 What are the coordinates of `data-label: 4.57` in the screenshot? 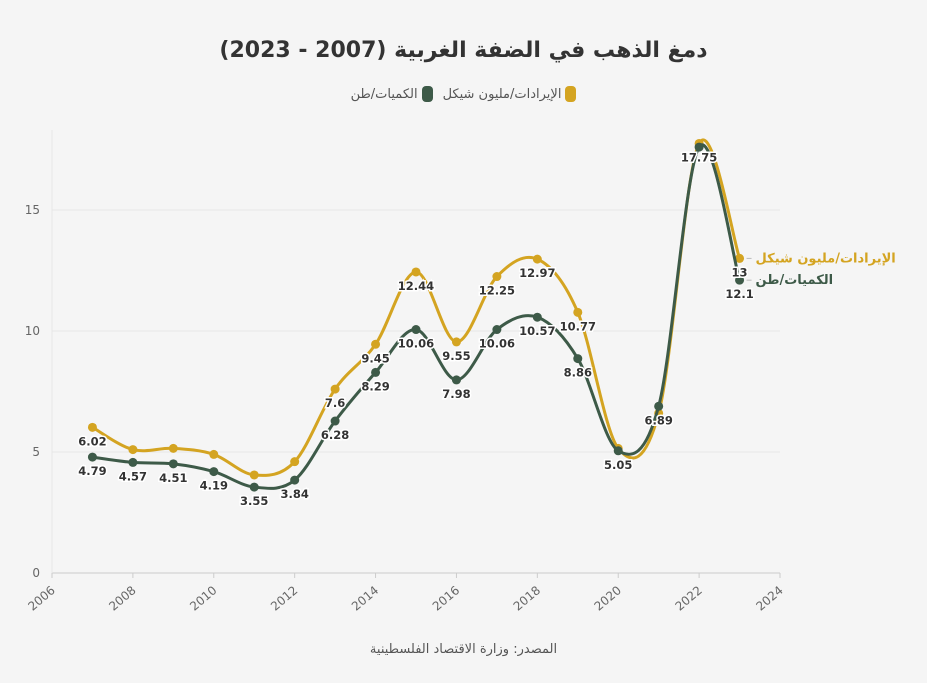 It's located at (133, 476).